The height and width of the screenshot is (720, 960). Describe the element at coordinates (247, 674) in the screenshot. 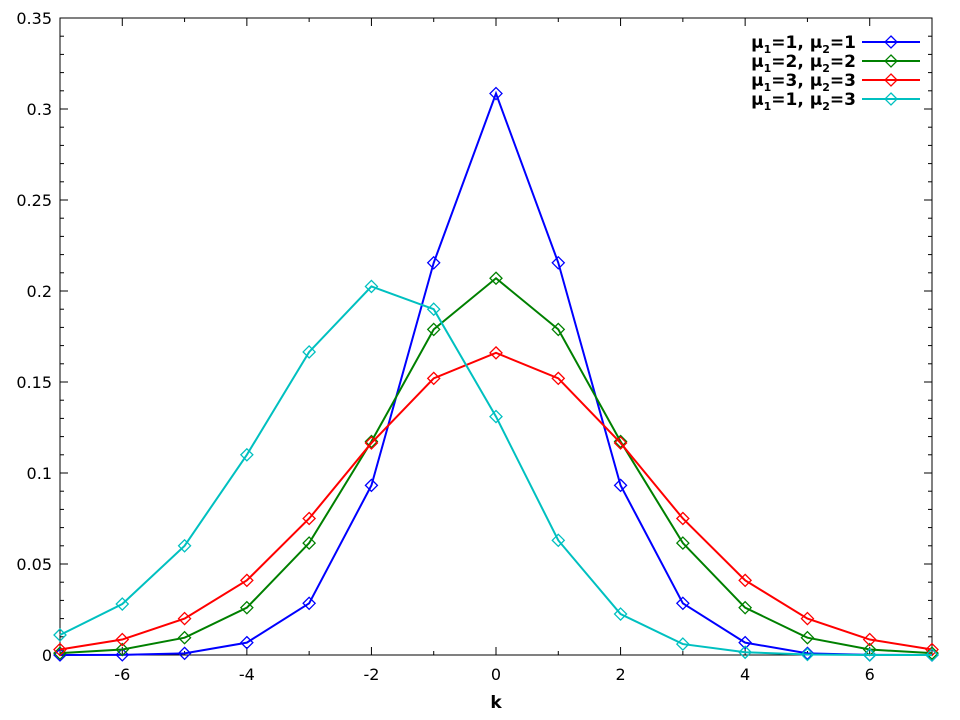

I see `x-tick-label: -4` at that location.